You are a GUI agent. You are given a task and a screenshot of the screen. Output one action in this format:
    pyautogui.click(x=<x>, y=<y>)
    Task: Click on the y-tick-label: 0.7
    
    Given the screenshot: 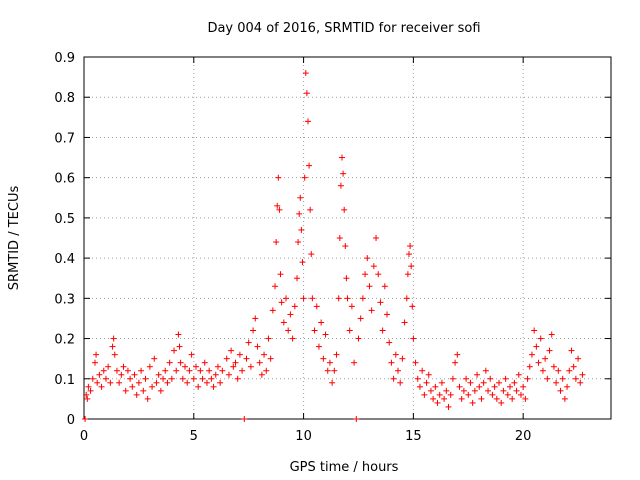 What is the action you would take?
    pyautogui.click(x=64, y=138)
    